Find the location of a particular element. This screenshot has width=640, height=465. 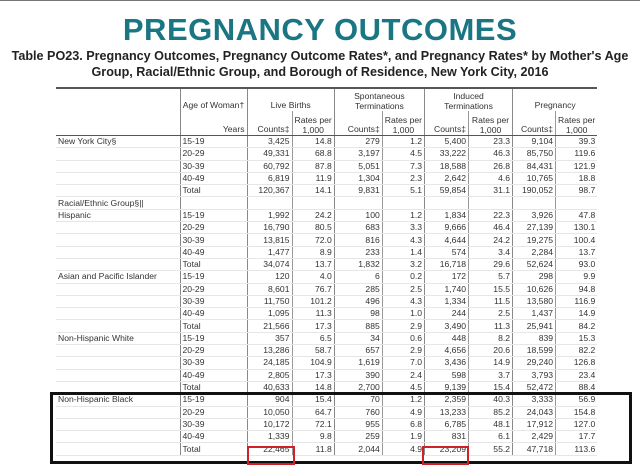

count-cell: 19,275 is located at coordinates (534, 240).